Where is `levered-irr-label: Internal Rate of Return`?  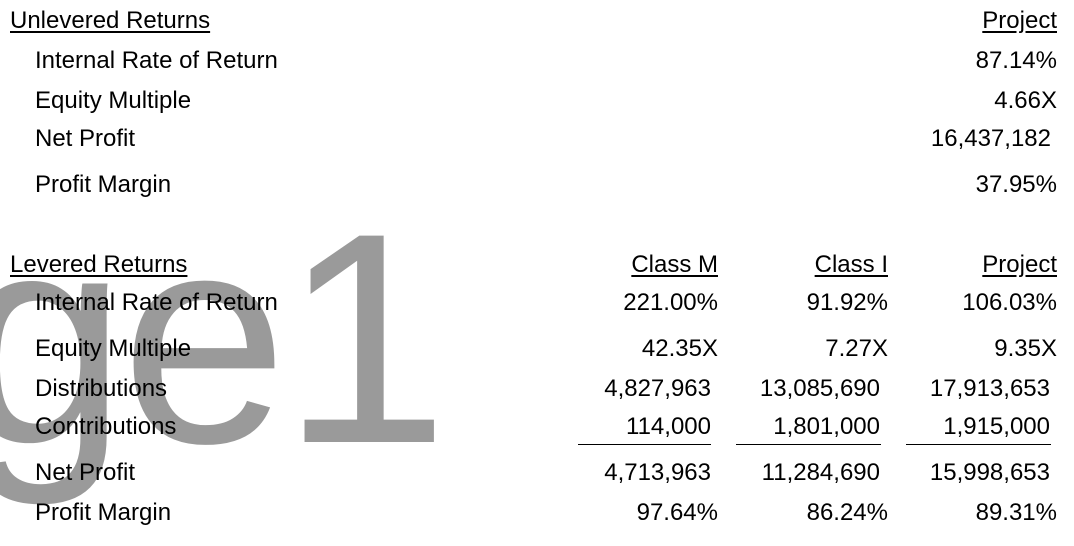
levered-irr-label: Internal Rate of Return is located at coordinates (156, 302).